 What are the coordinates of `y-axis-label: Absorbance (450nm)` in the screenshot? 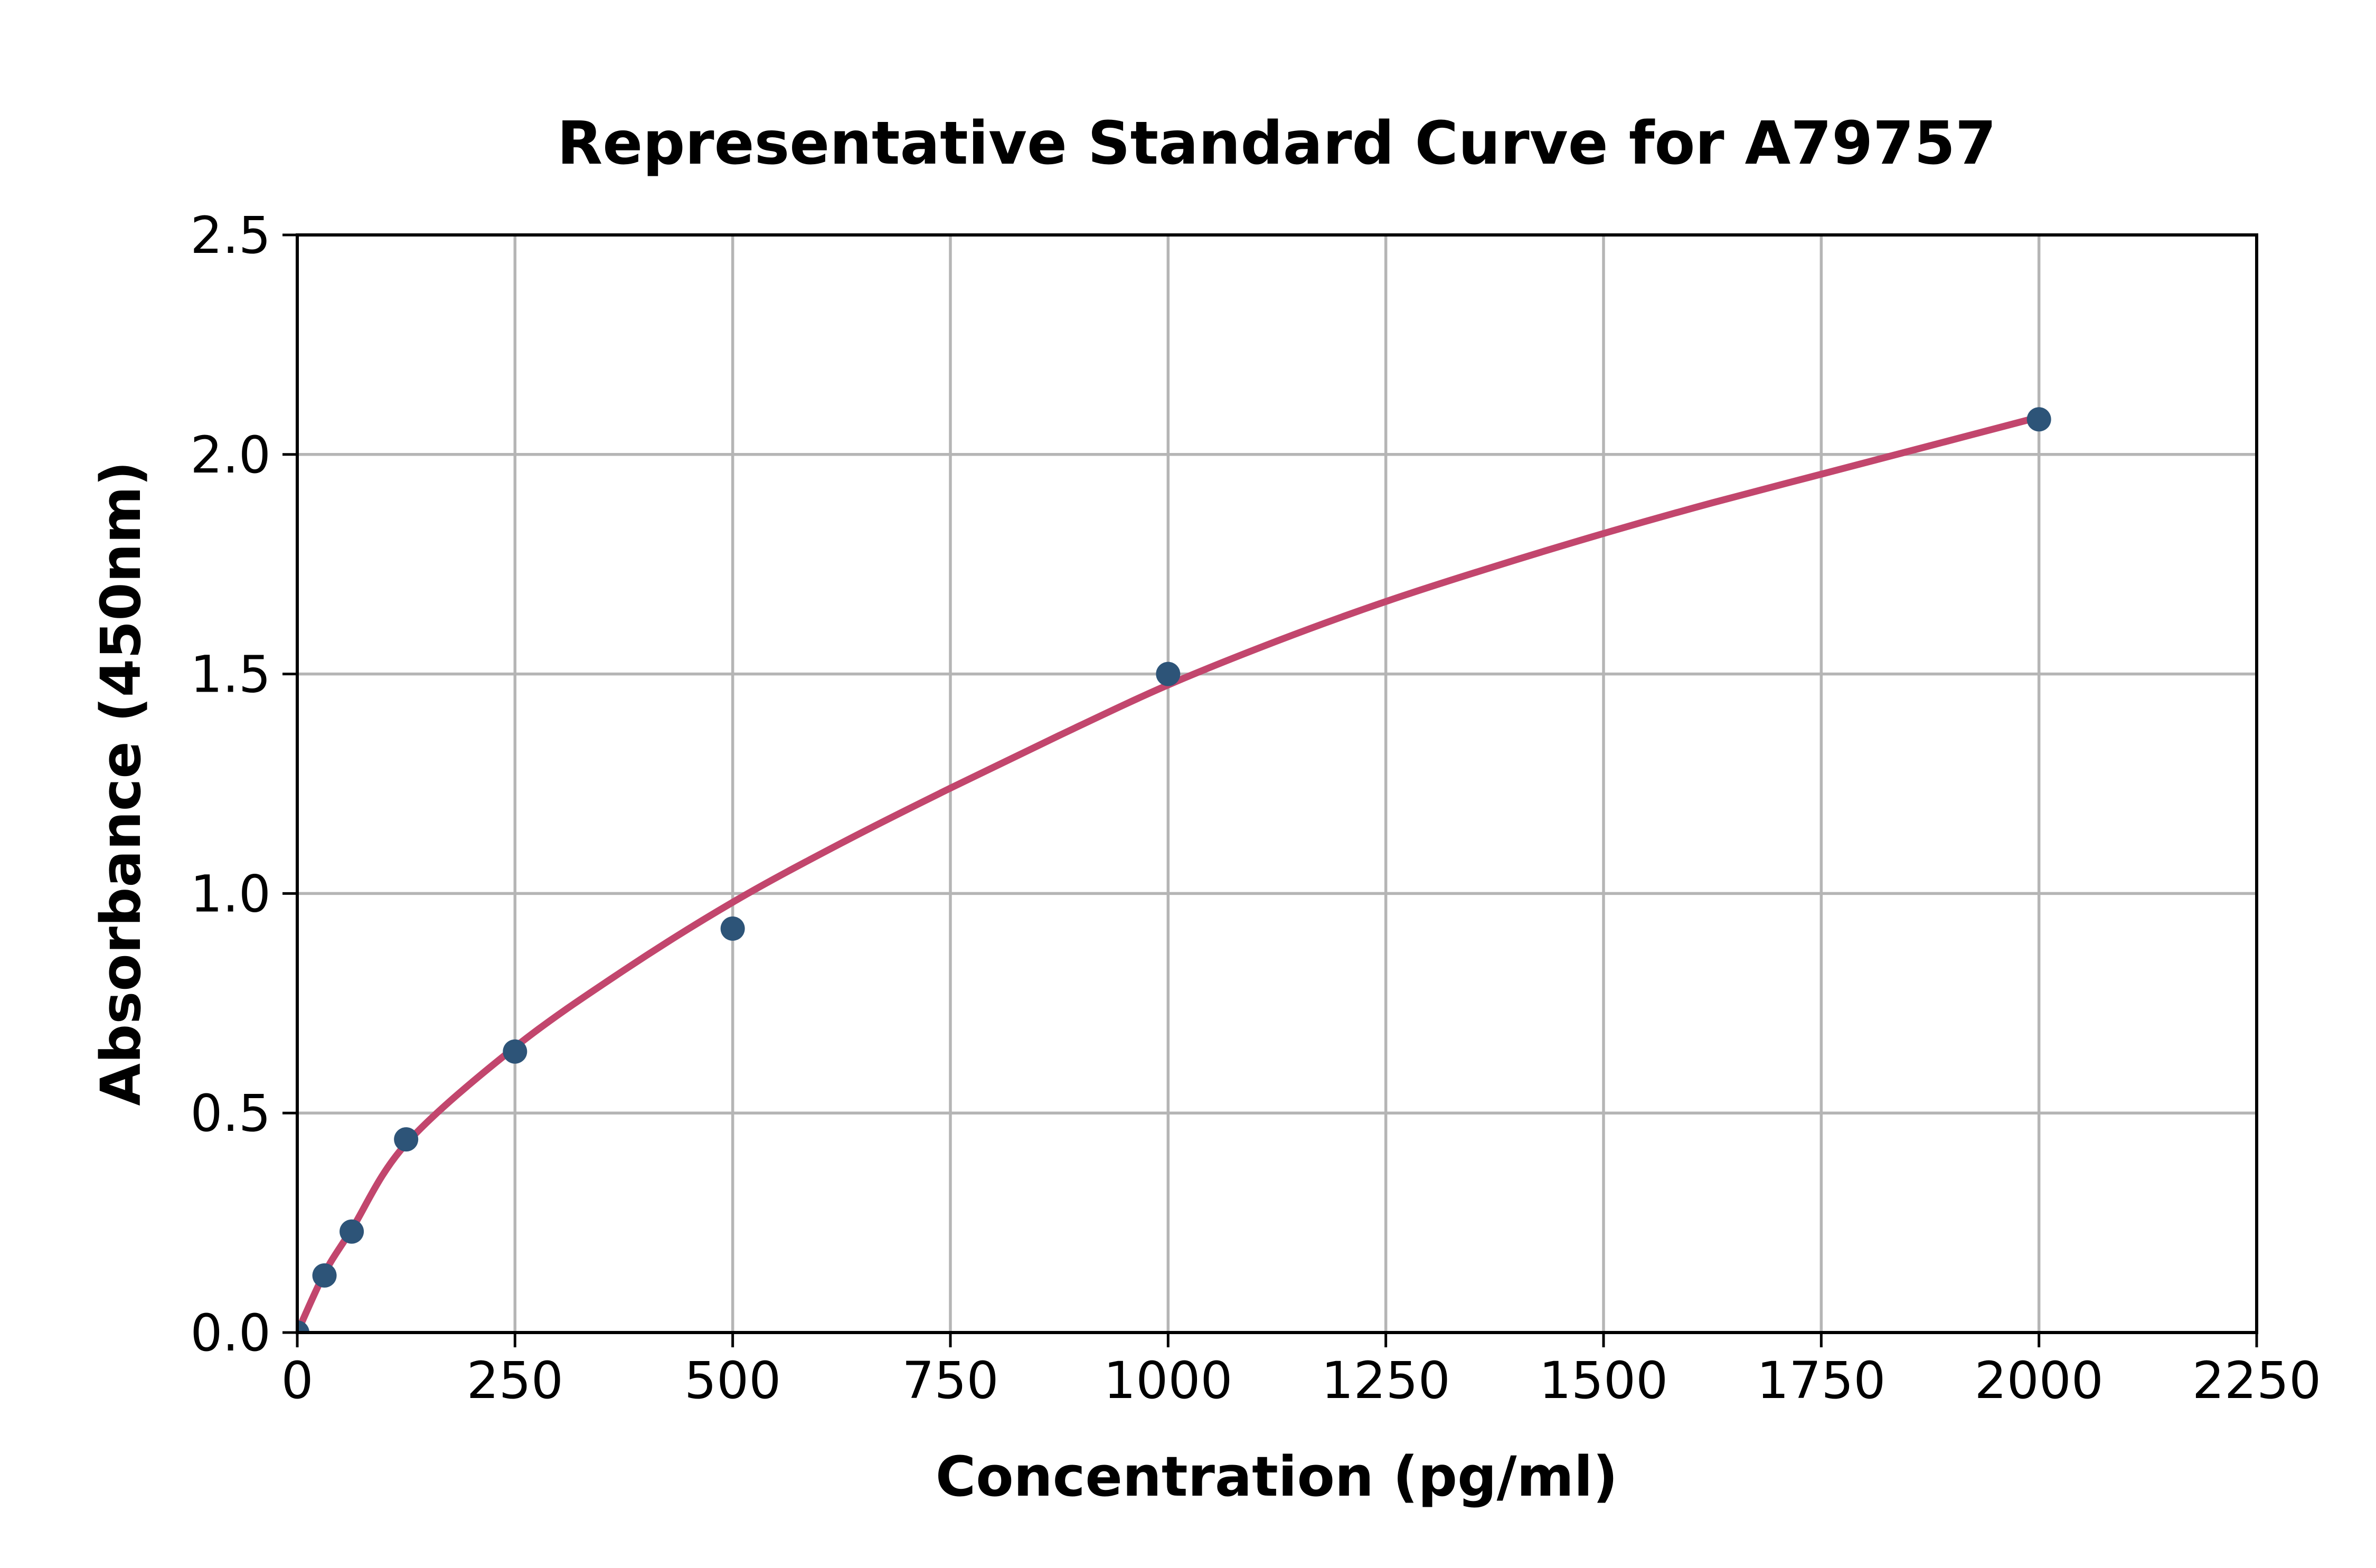 It's located at (121, 783).